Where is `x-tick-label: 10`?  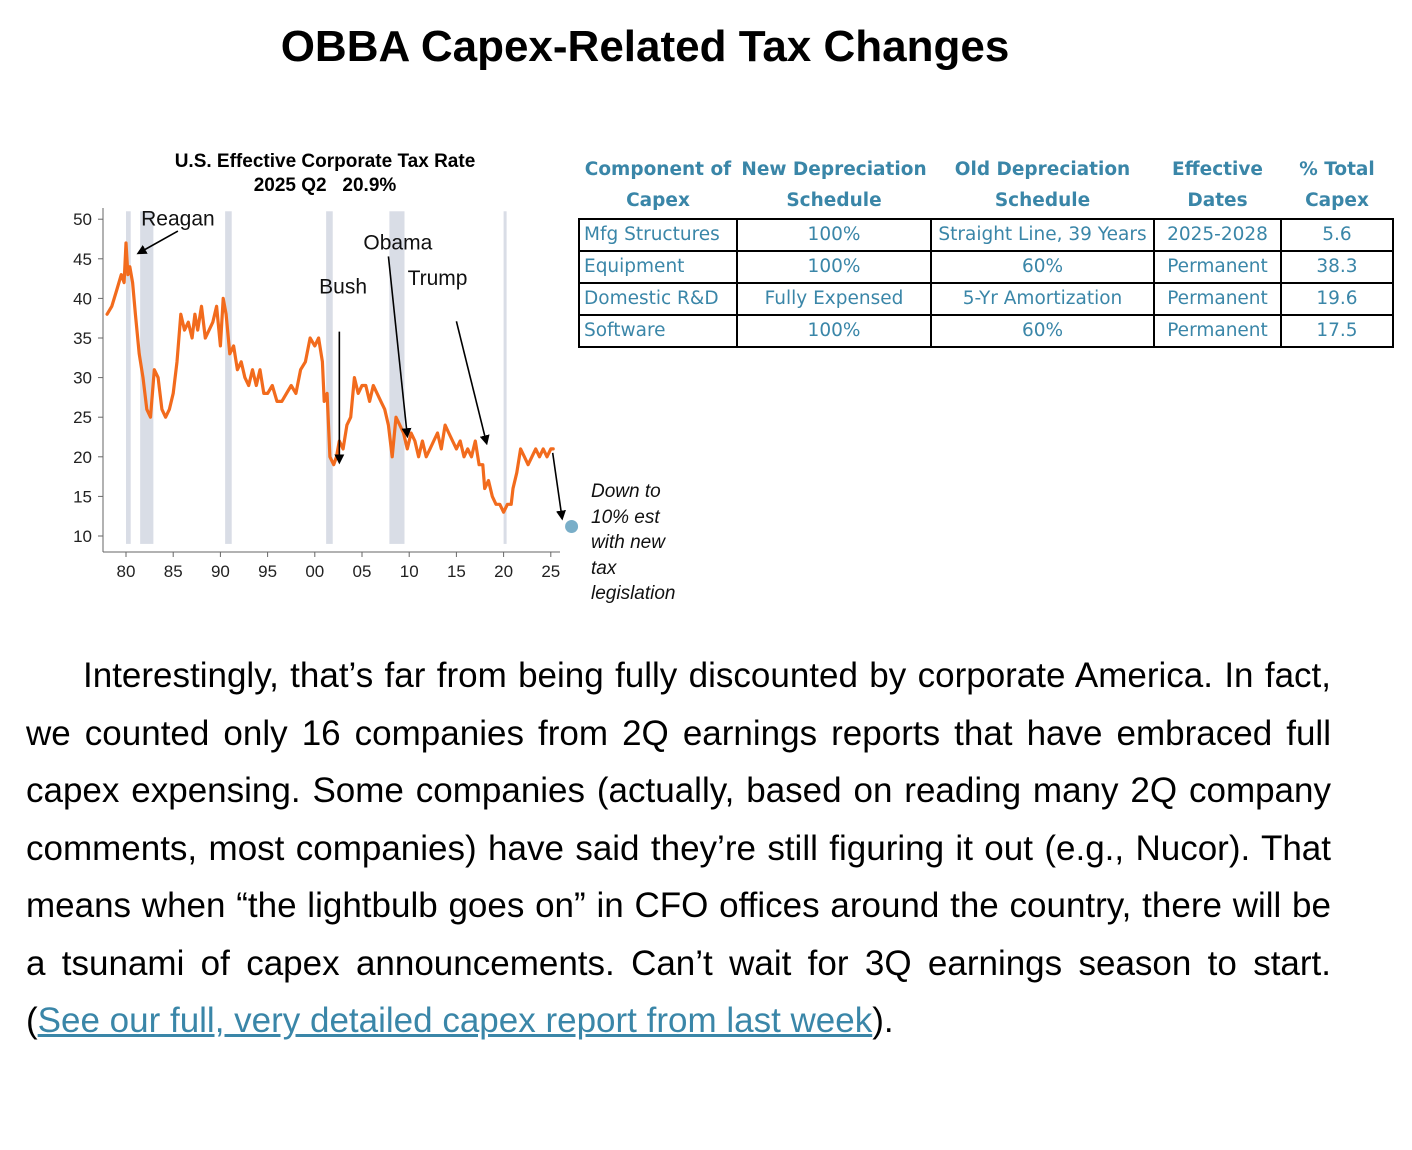
x-tick-label: 10 is located at coordinates (409, 571).